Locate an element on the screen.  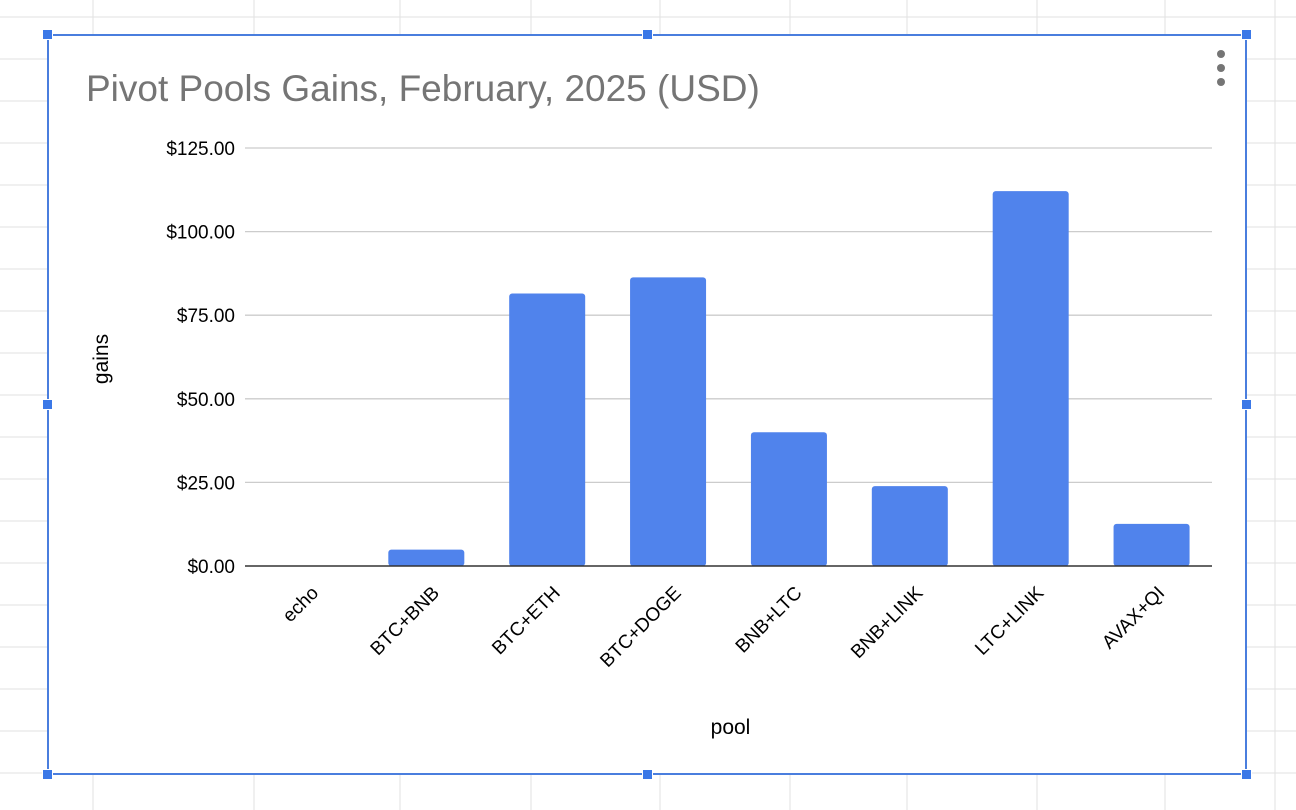
resize-handle-bottom-center is located at coordinates (647, 774).